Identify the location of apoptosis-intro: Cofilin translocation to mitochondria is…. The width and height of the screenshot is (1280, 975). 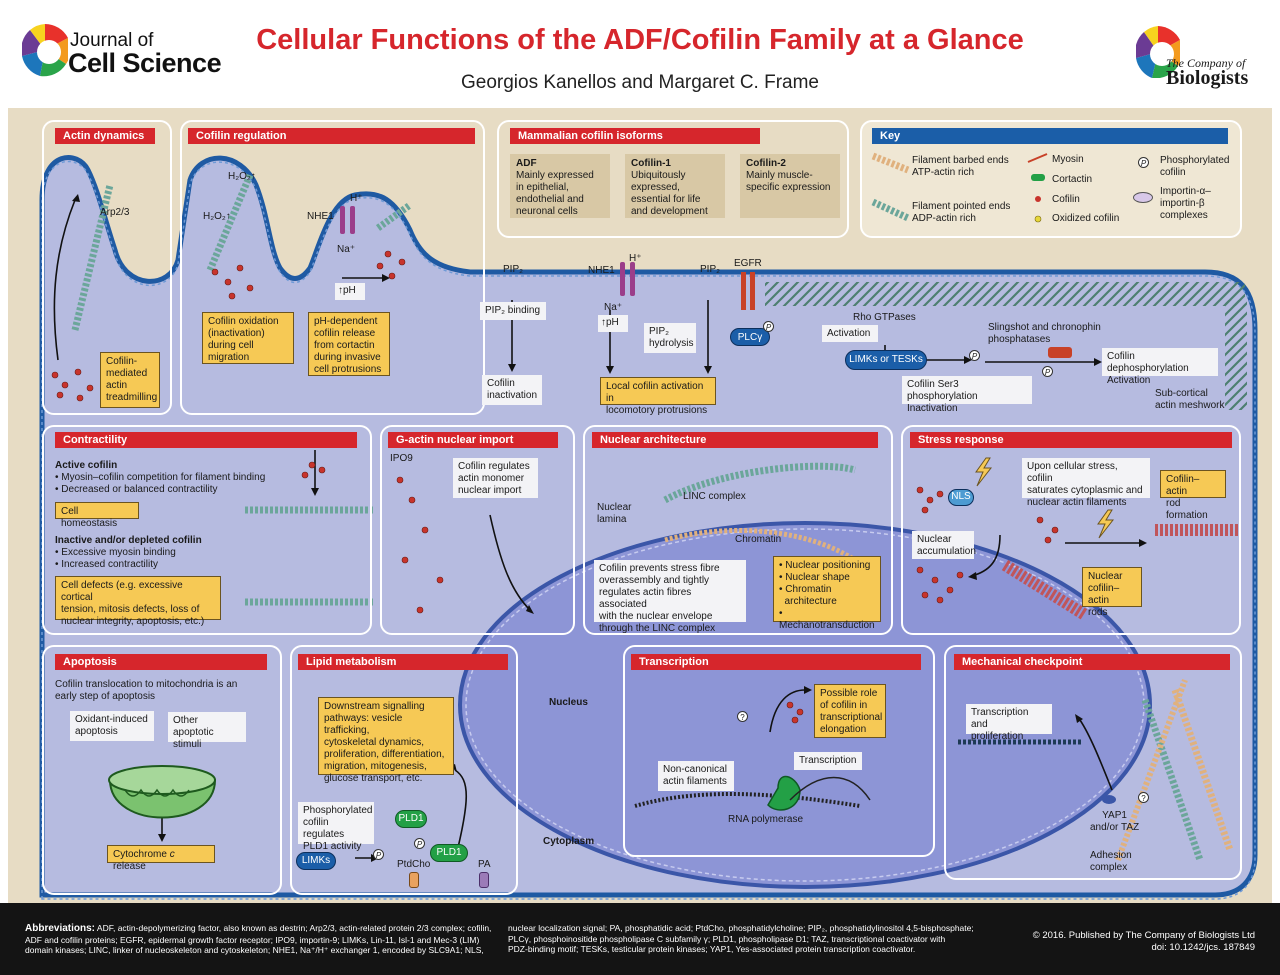
(146, 690).